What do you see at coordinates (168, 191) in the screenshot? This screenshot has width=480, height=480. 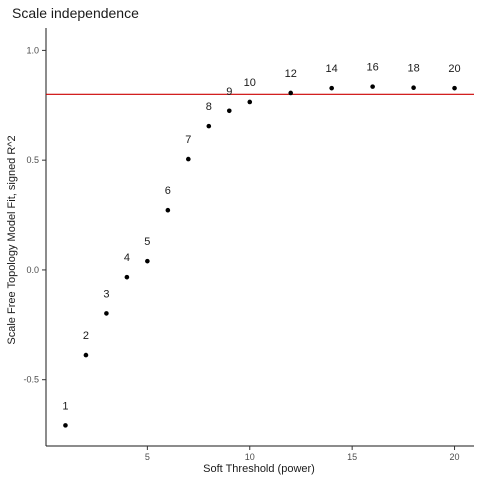 I see `point-label: 6` at bounding box center [168, 191].